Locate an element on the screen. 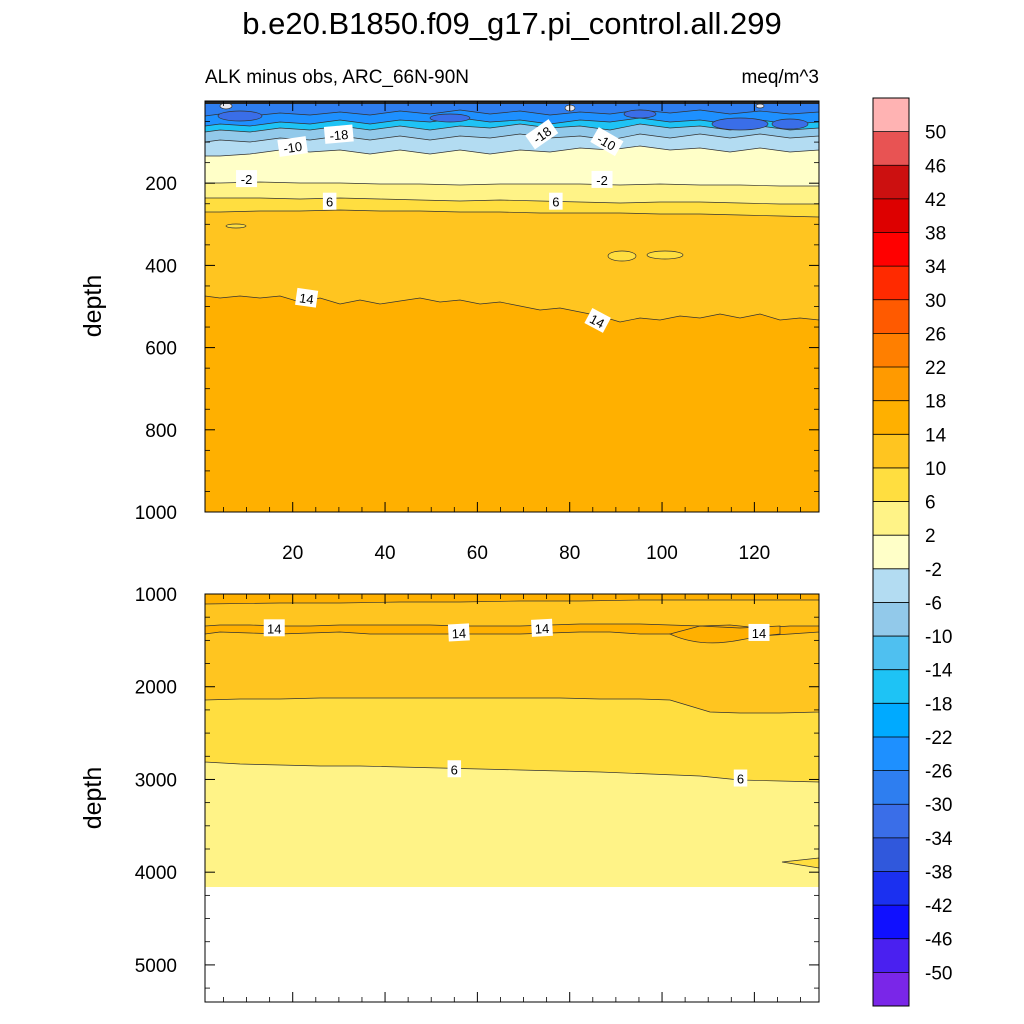 The image size is (1024, 1024). top-contour-label-text: 14 is located at coordinates (597, 321).